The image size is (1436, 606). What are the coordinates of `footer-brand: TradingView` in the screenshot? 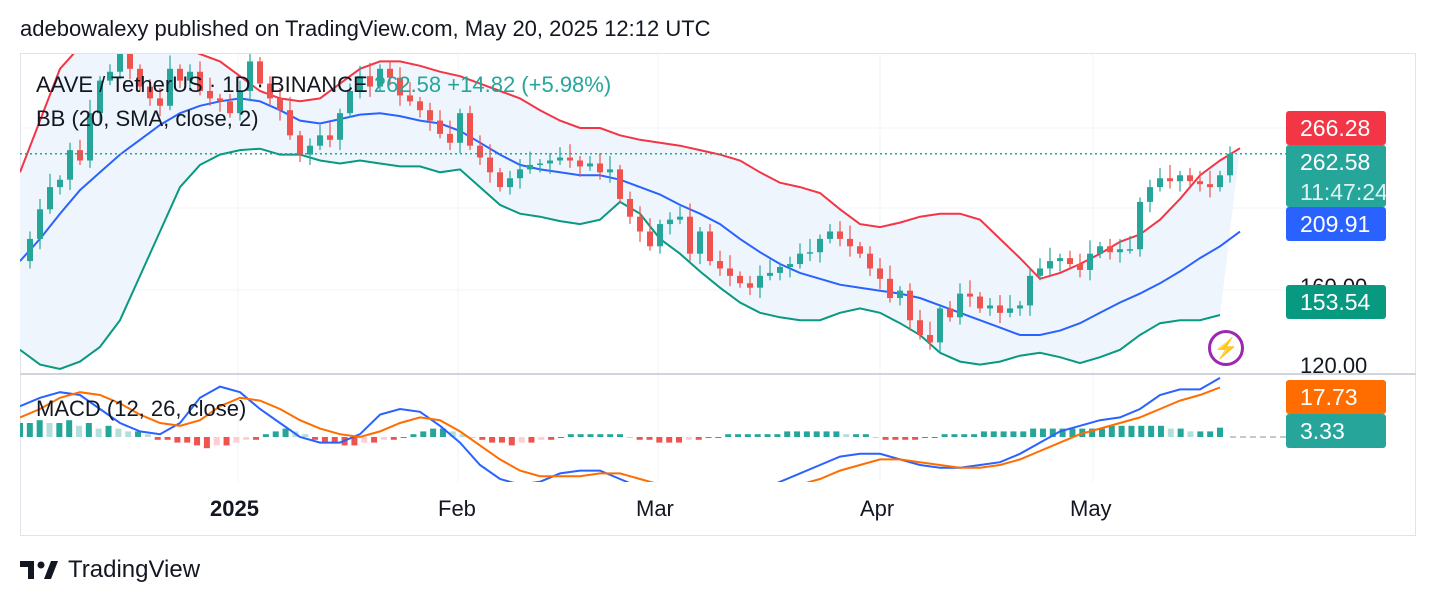 It's located at (110, 570).